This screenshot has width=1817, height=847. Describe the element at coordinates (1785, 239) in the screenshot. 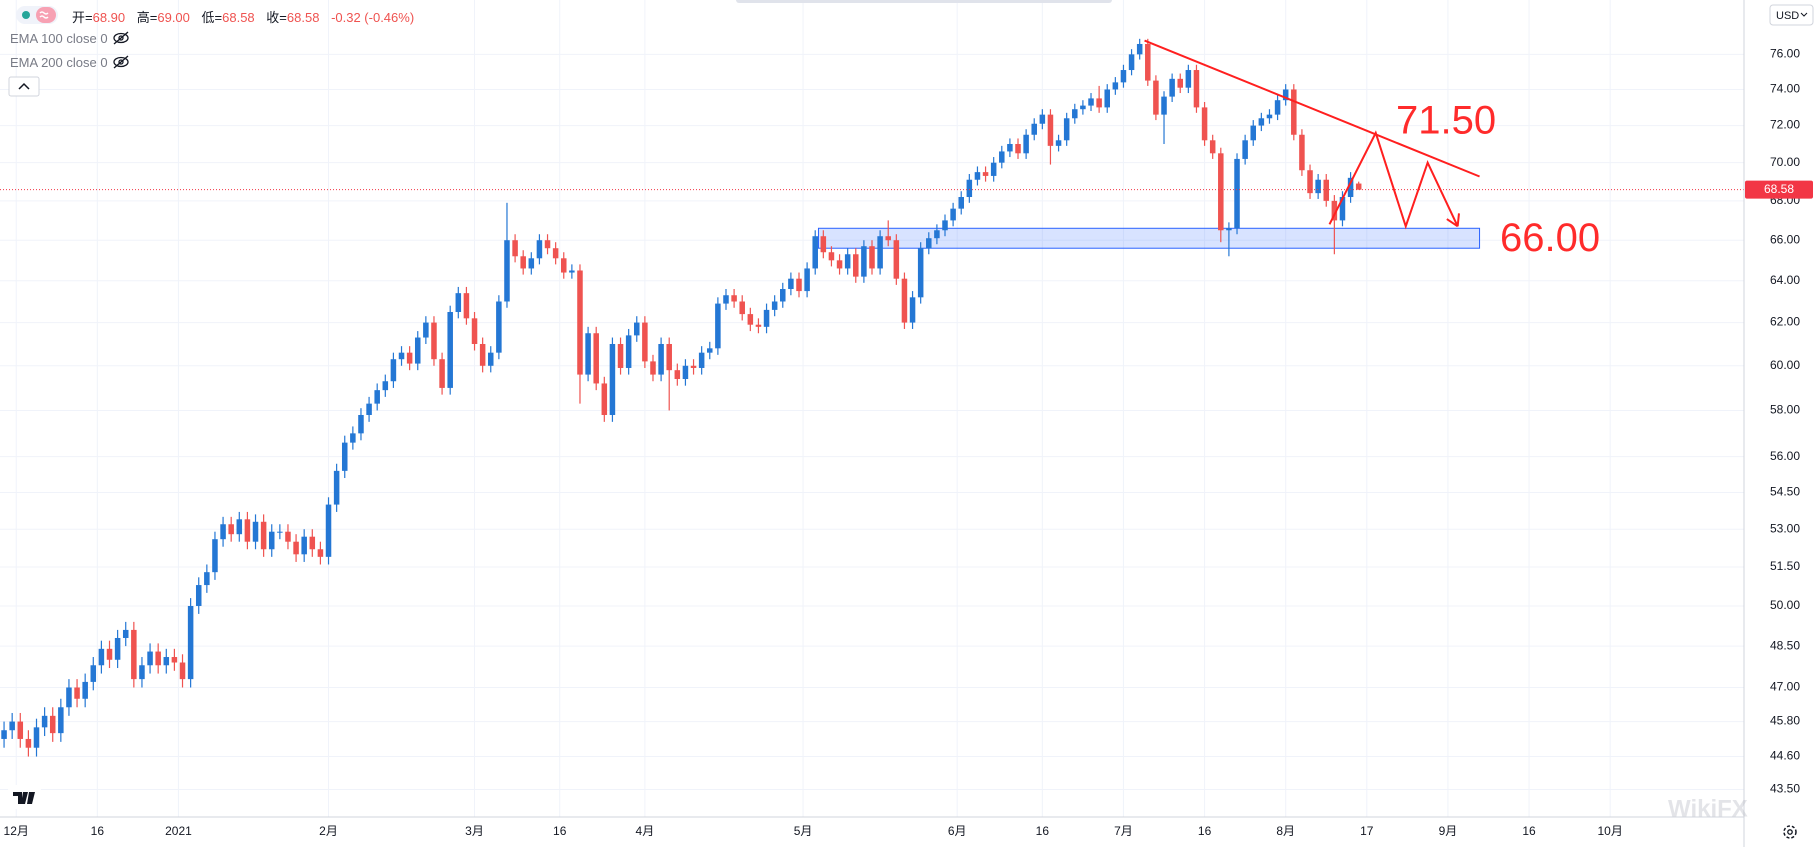

I see `y-tick-label: 66.00` at that location.